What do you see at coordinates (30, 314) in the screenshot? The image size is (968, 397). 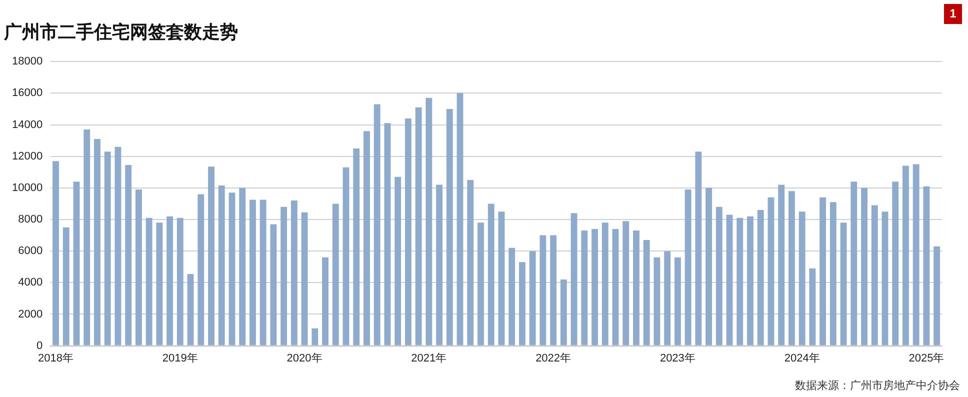 I see `y-tick-label: 2000` at bounding box center [30, 314].